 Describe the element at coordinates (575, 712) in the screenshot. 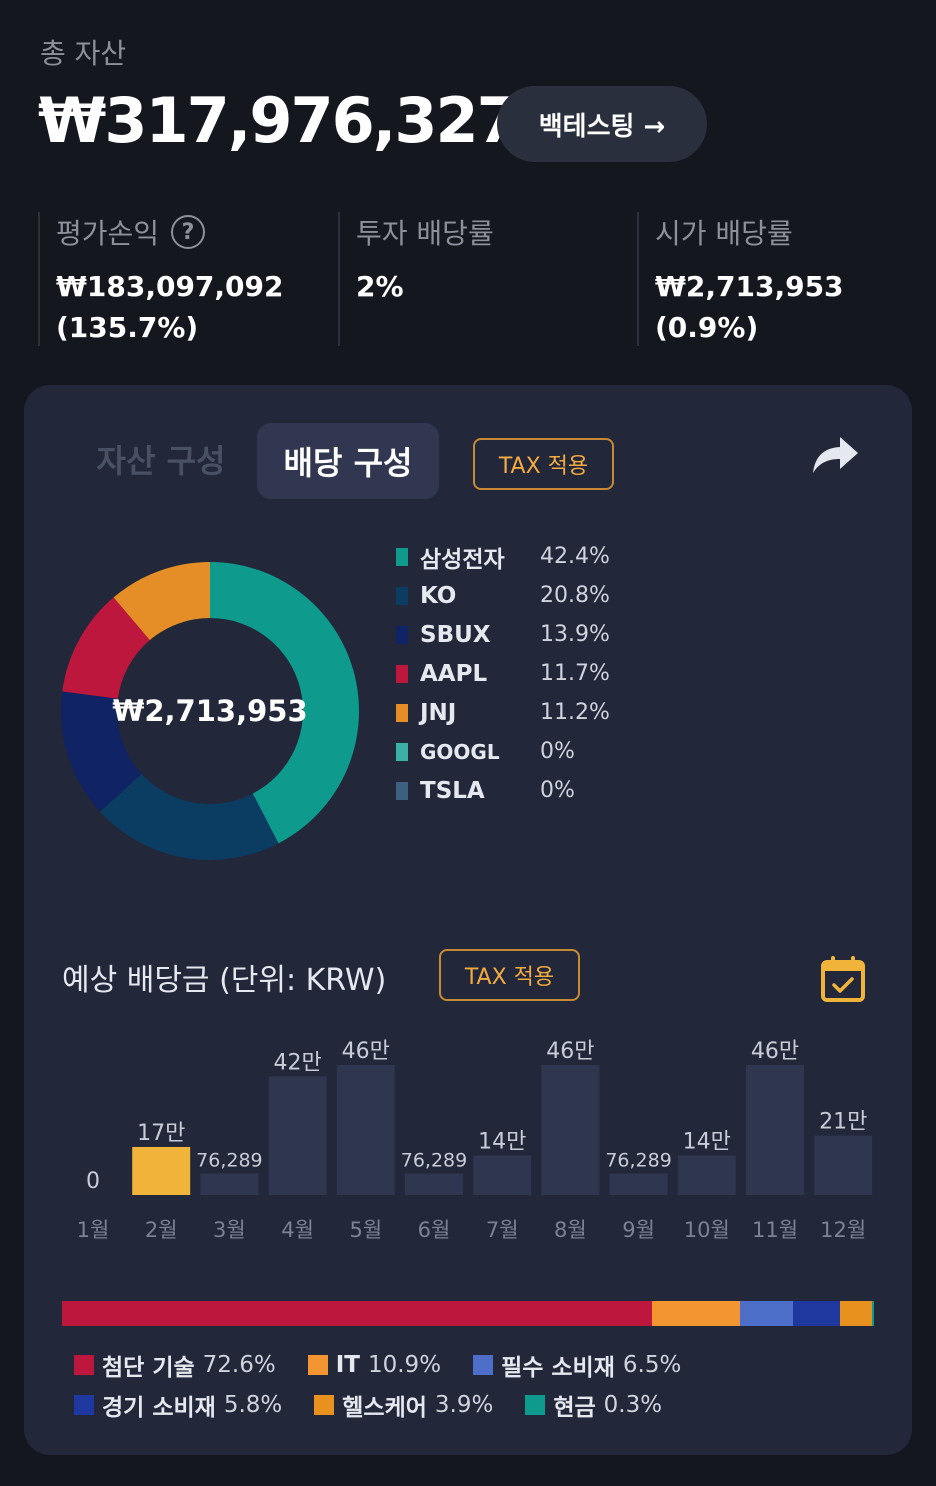

I see `legend-percent: 11.2%` at that location.